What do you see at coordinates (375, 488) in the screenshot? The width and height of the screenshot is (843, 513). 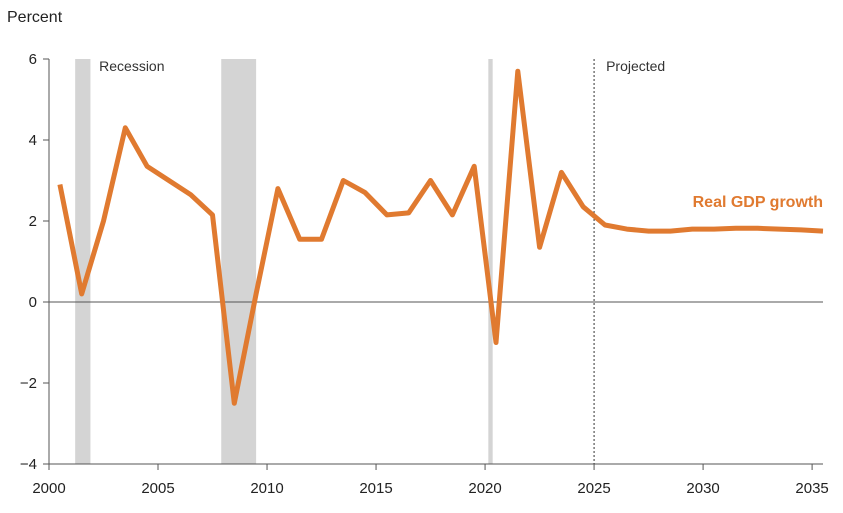 I see `x-tick-label-3: 2015` at bounding box center [375, 488].